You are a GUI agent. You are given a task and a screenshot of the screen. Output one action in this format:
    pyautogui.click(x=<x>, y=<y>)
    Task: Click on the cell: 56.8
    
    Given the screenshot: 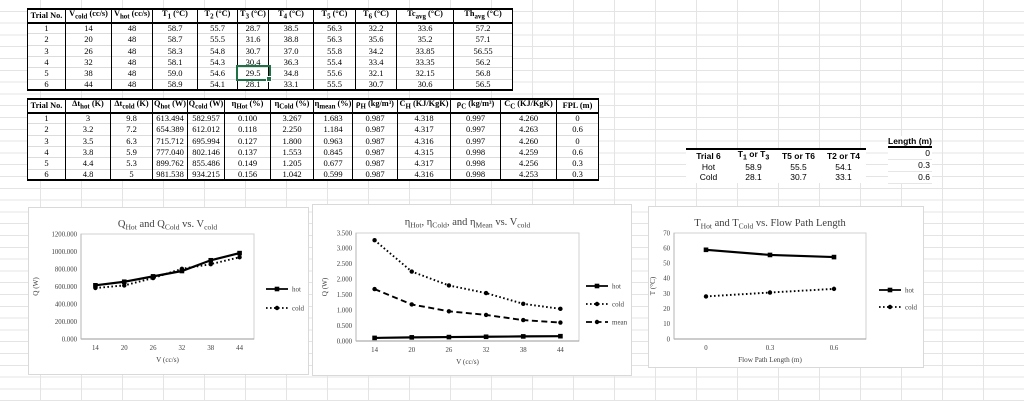 What is the action you would take?
    pyautogui.click(x=483, y=73)
    